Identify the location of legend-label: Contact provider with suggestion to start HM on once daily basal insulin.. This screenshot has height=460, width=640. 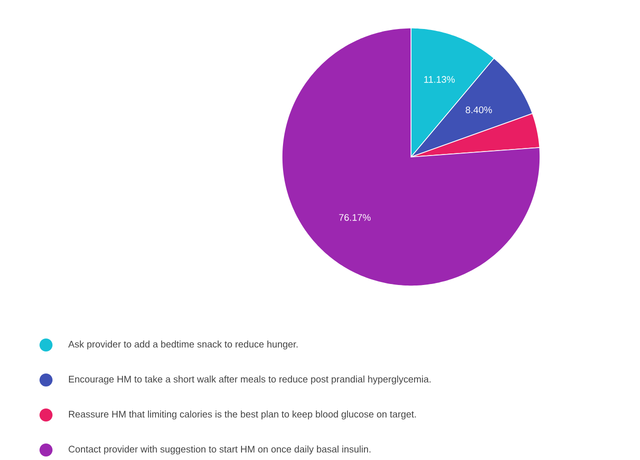
(219, 450).